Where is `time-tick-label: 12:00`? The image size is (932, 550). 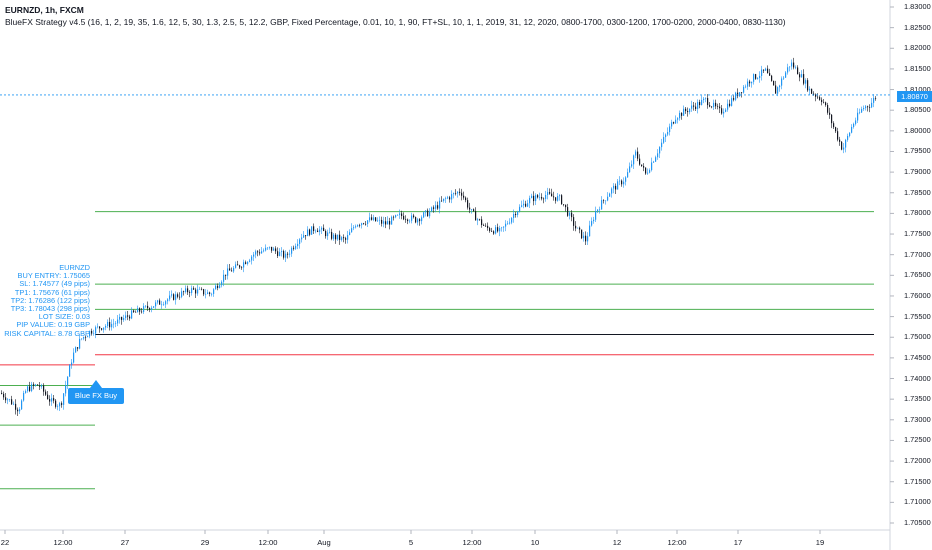
time-tick-label: 12:00 is located at coordinates (63, 542).